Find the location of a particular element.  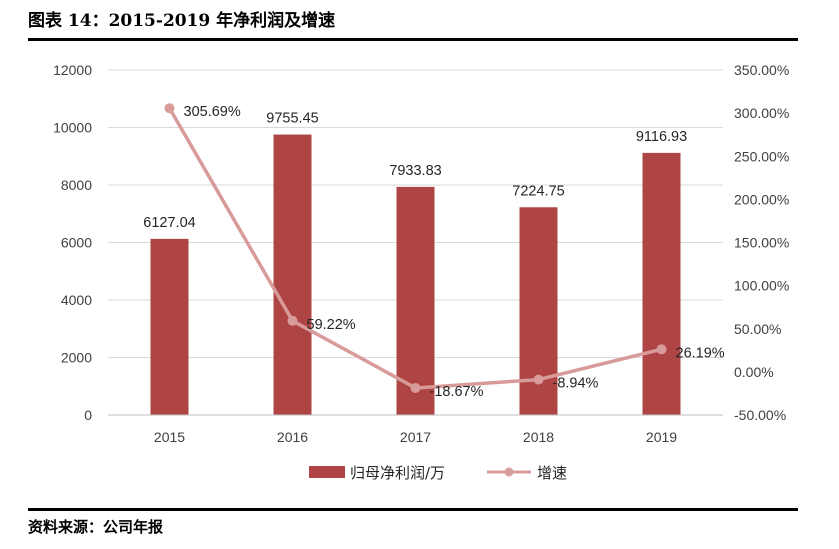

right-tick-label: 200.00% is located at coordinates (761, 199).